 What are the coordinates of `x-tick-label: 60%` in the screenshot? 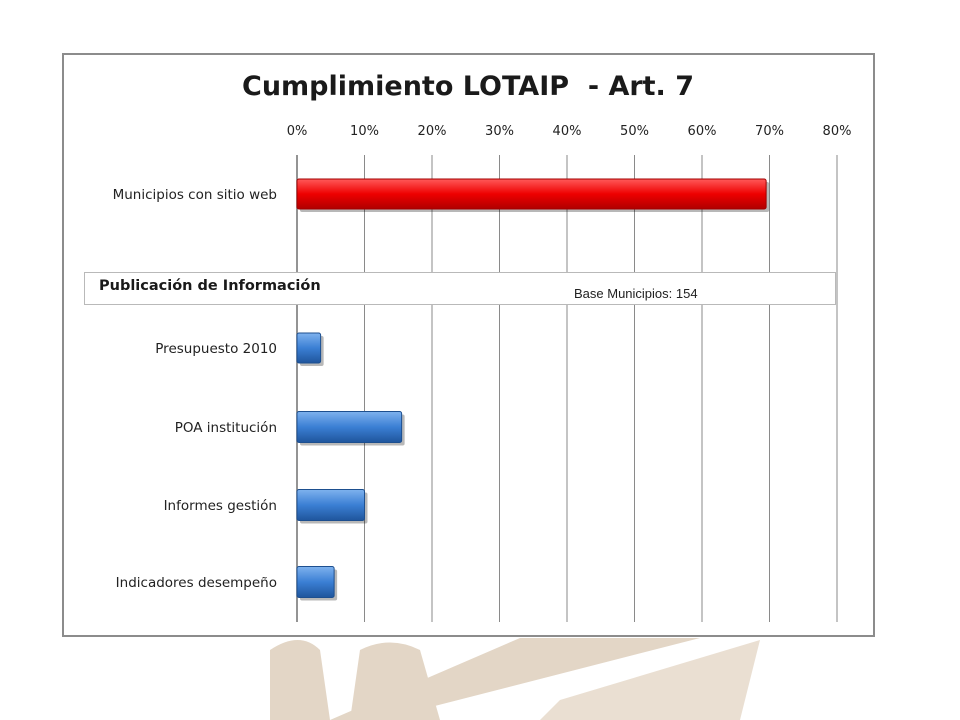 It's located at (702, 131).